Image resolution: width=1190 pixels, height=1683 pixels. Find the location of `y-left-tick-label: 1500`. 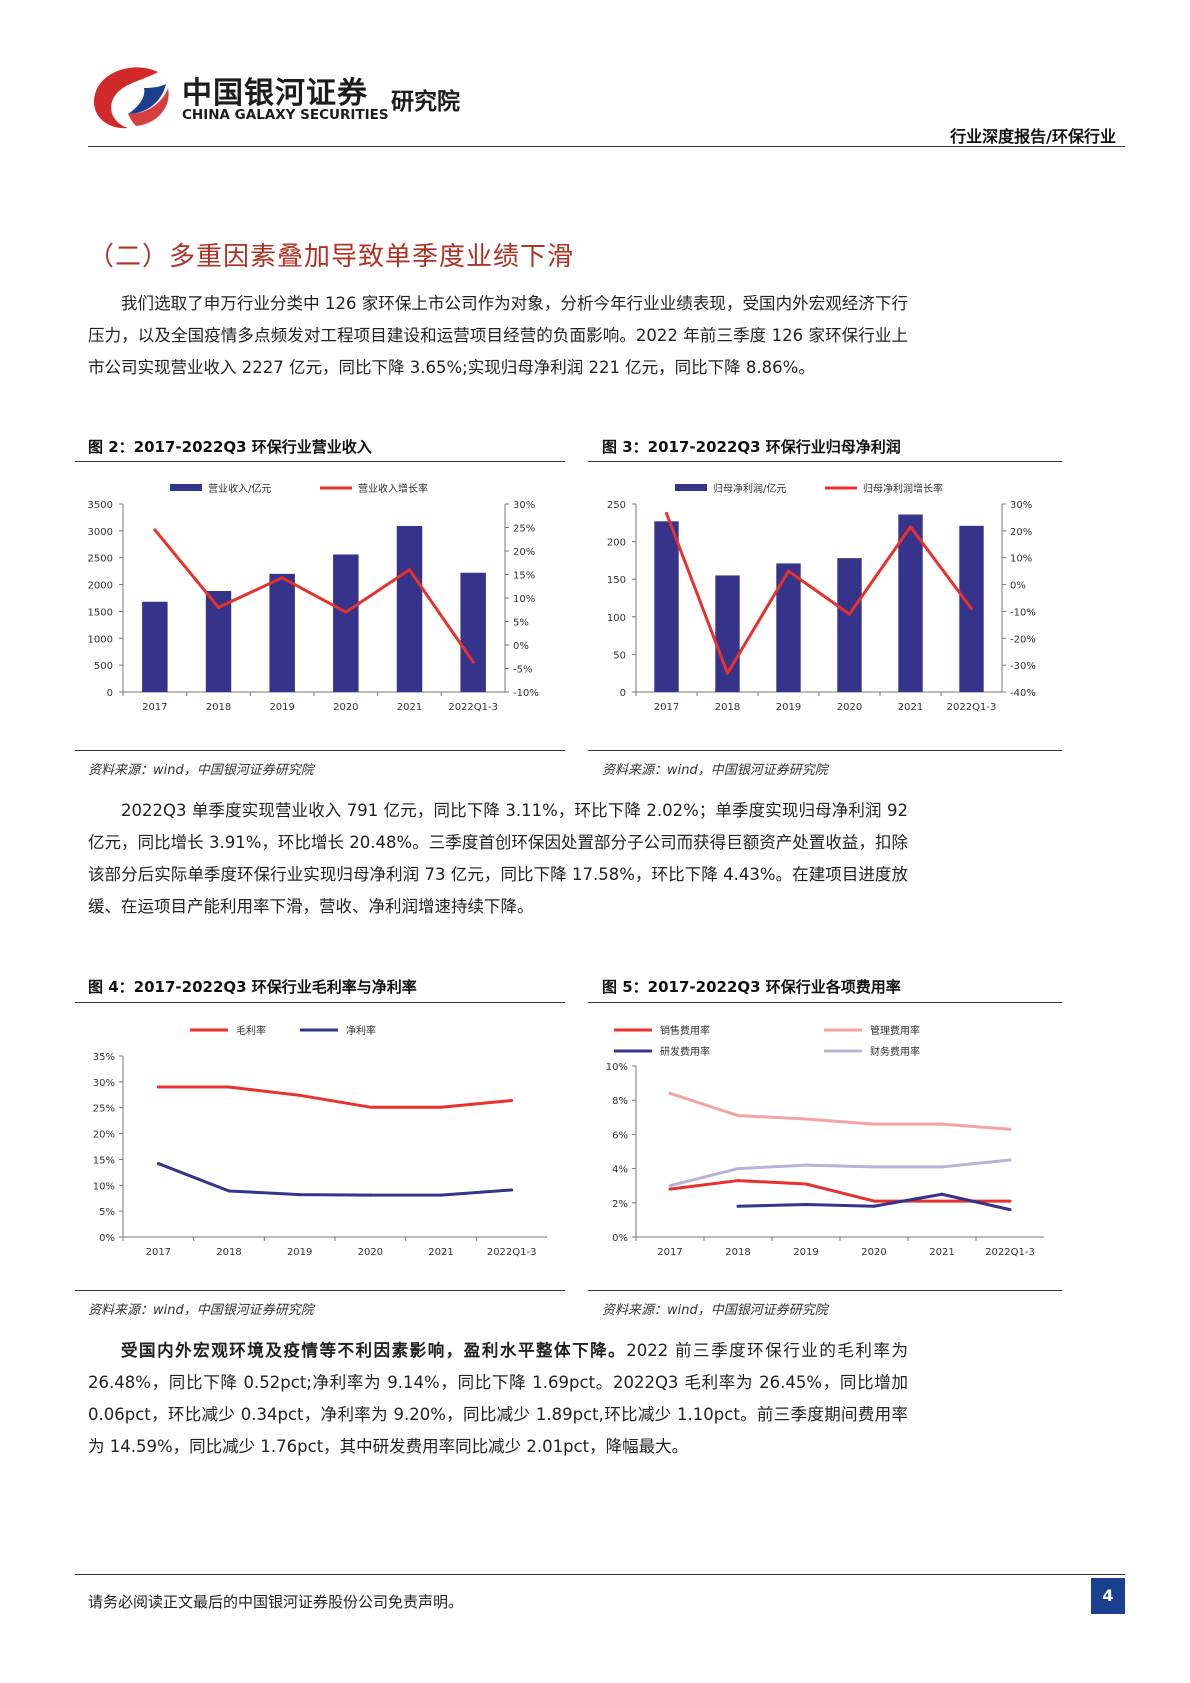

y-left-tick-label: 1500 is located at coordinates (100, 612).